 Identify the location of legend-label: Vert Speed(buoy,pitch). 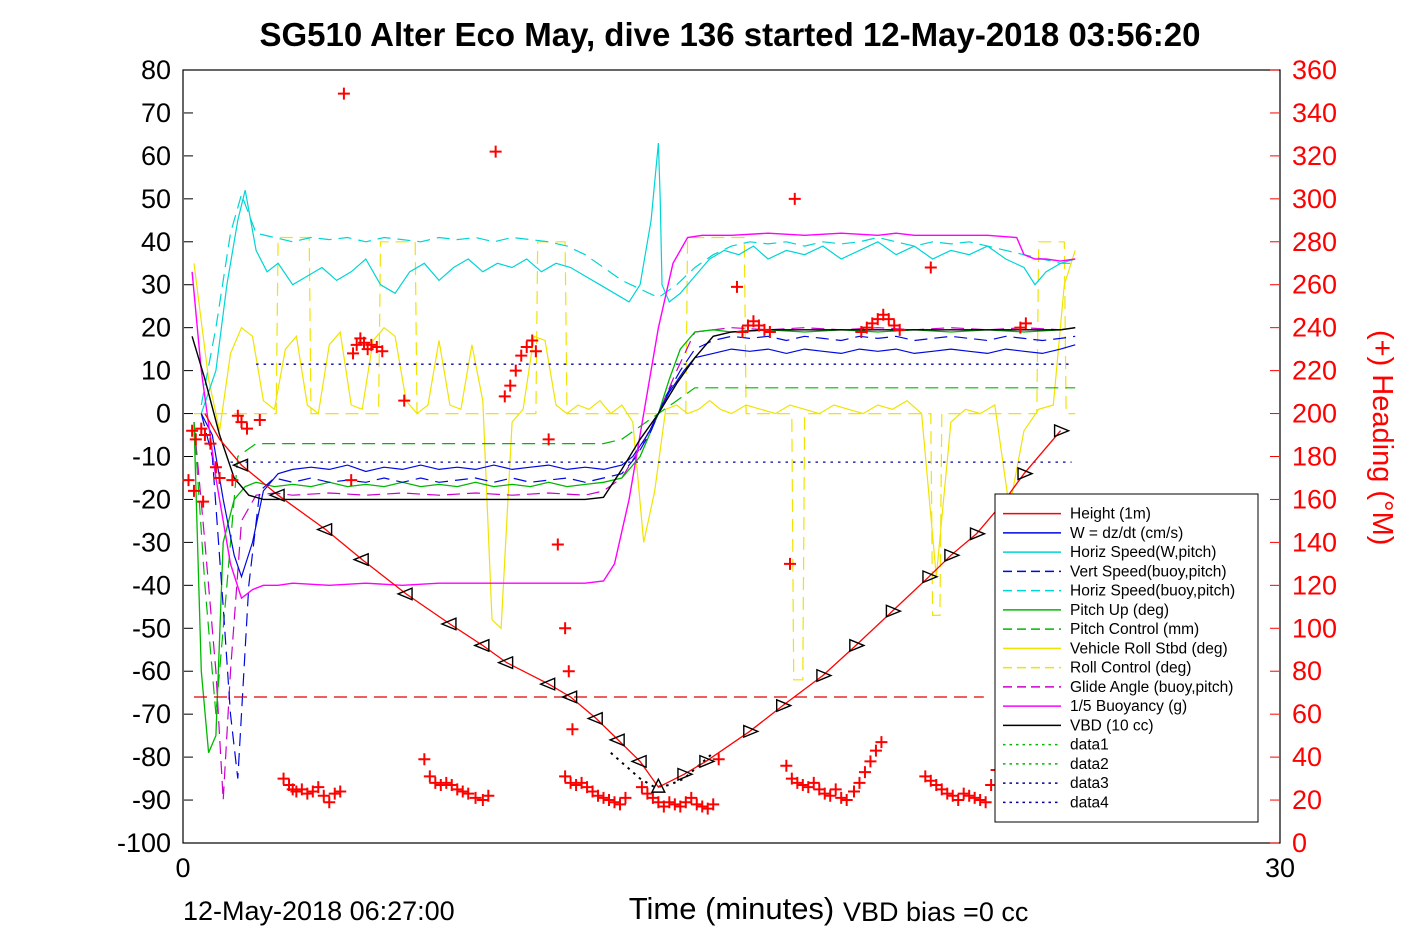
(1148, 571).